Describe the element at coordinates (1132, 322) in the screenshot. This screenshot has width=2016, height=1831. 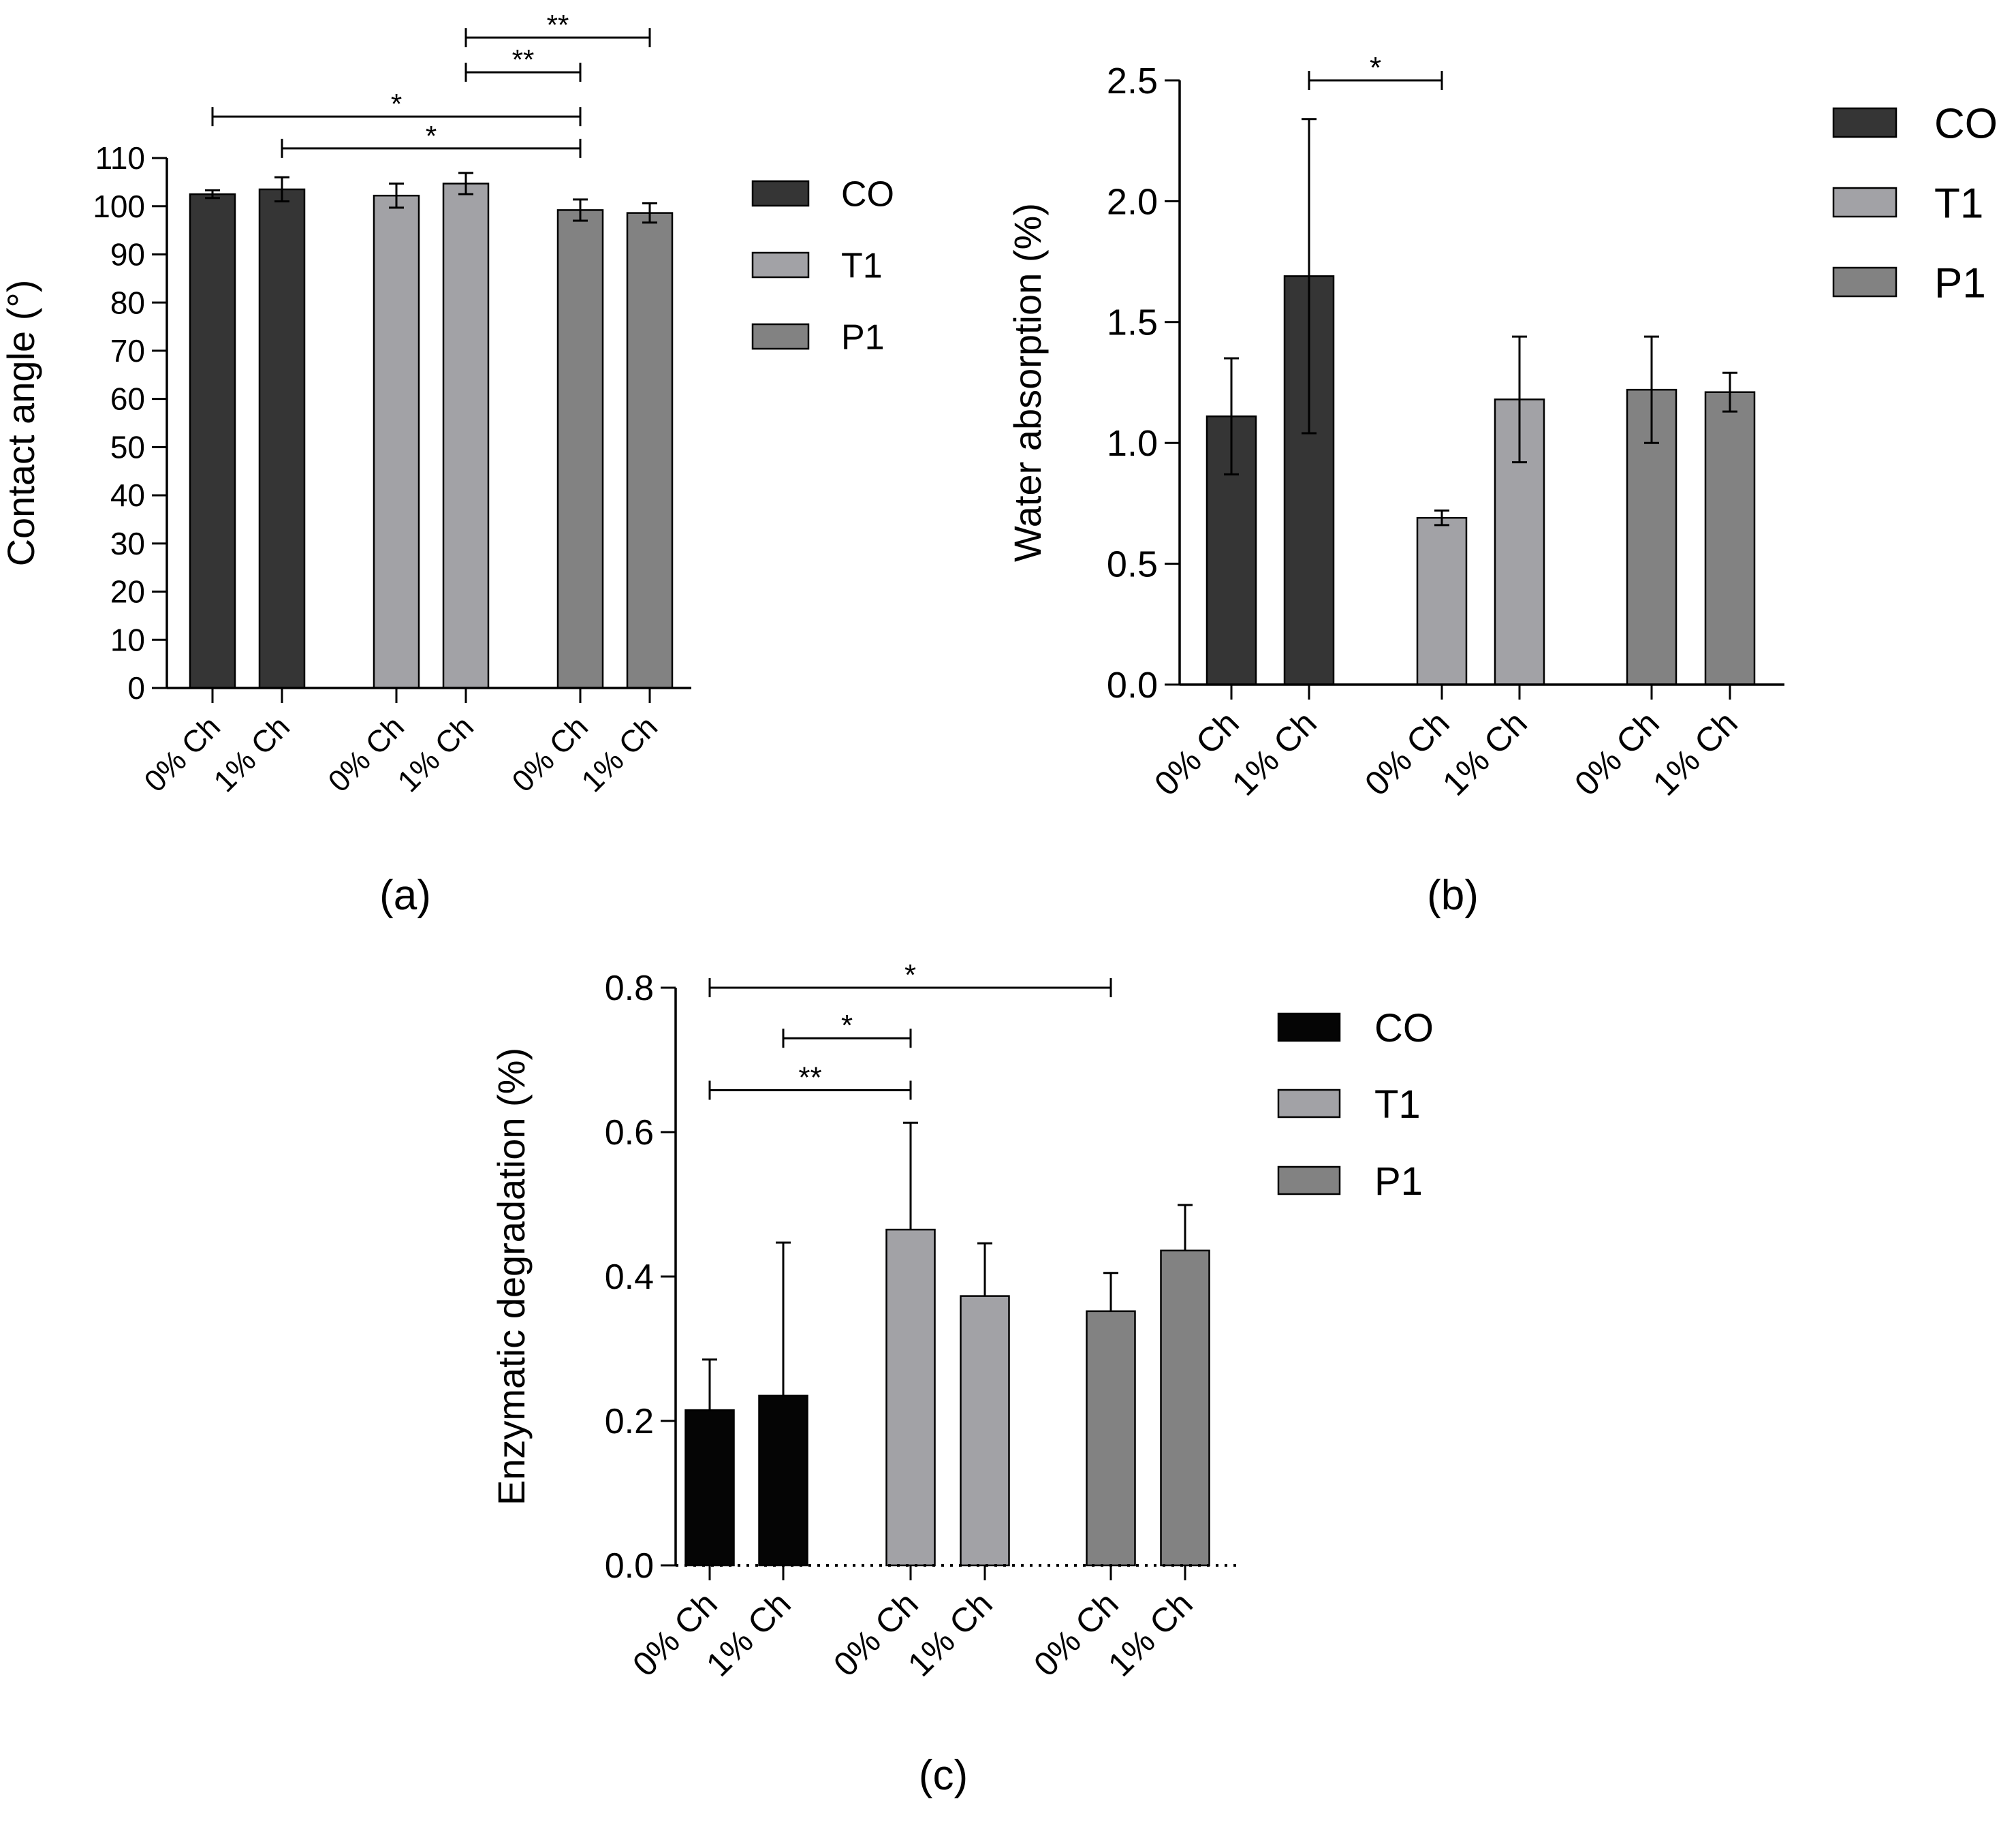
I see `y-tick-label: 1.5` at that location.